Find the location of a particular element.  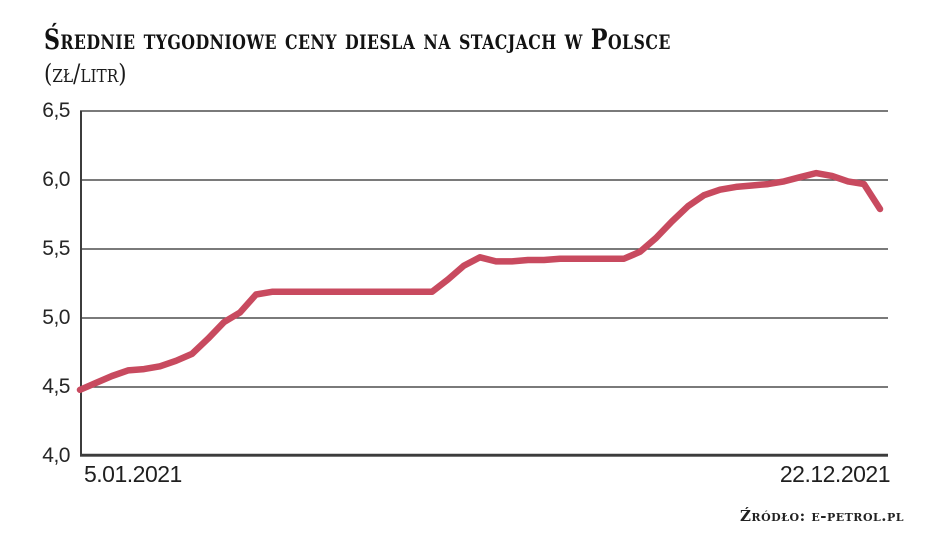

source-attribution: Źródło: e-petrol.pl is located at coordinates (821, 516).